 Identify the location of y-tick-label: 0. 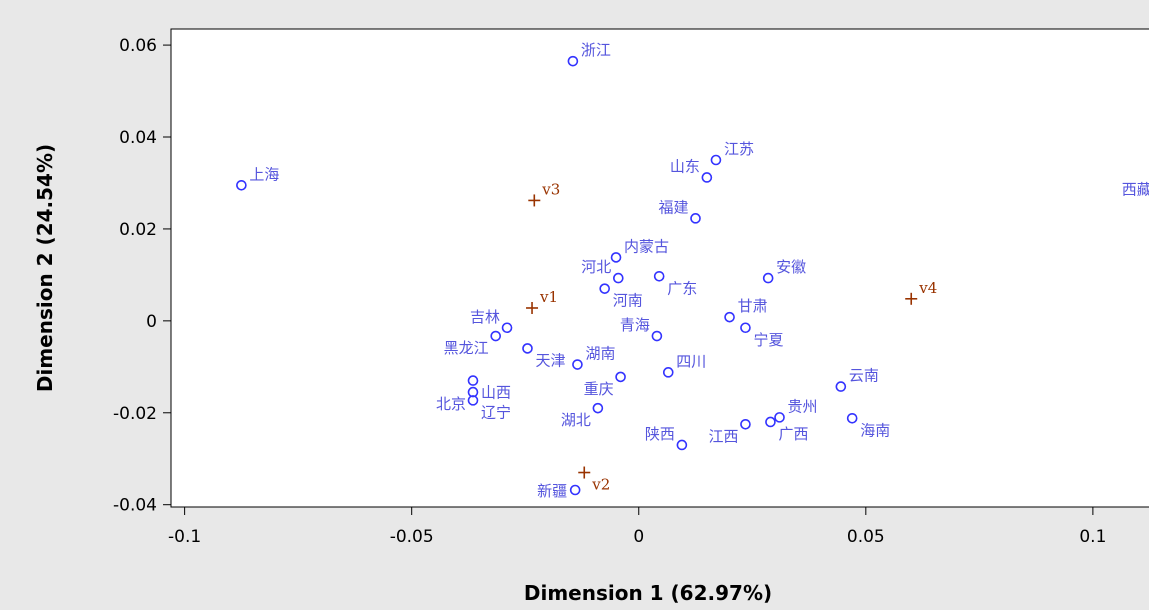
(151, 322).